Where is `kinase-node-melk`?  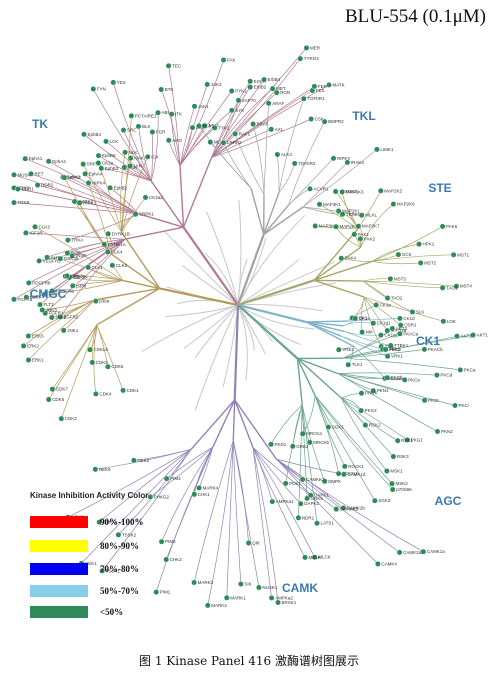
kinase-node-melk is located at coordinates (305, 557).